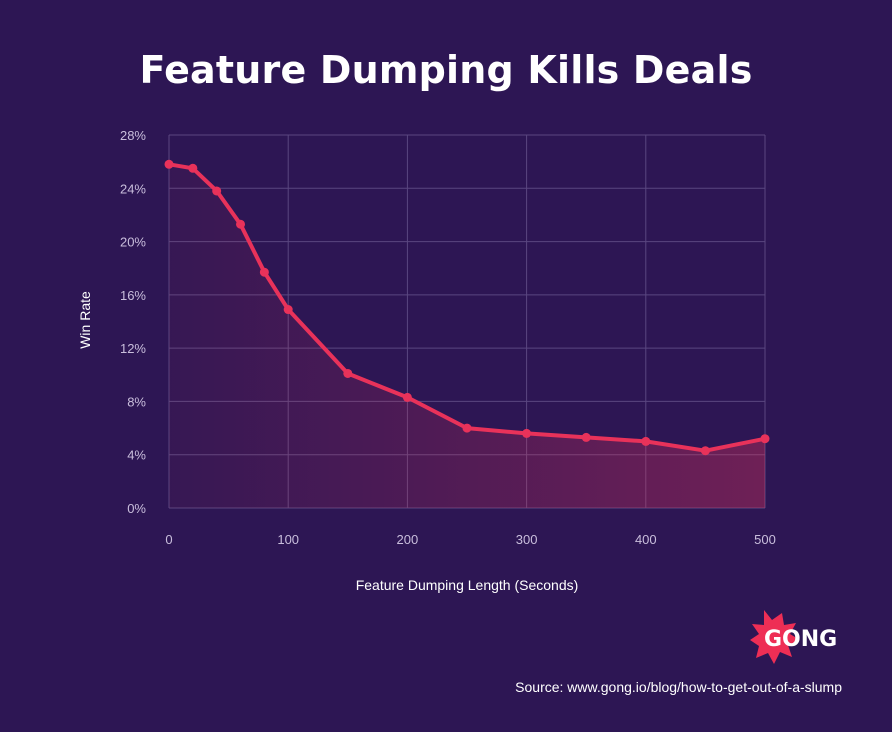  I want to click on y-tick-label: 28%, so click(133, 135).